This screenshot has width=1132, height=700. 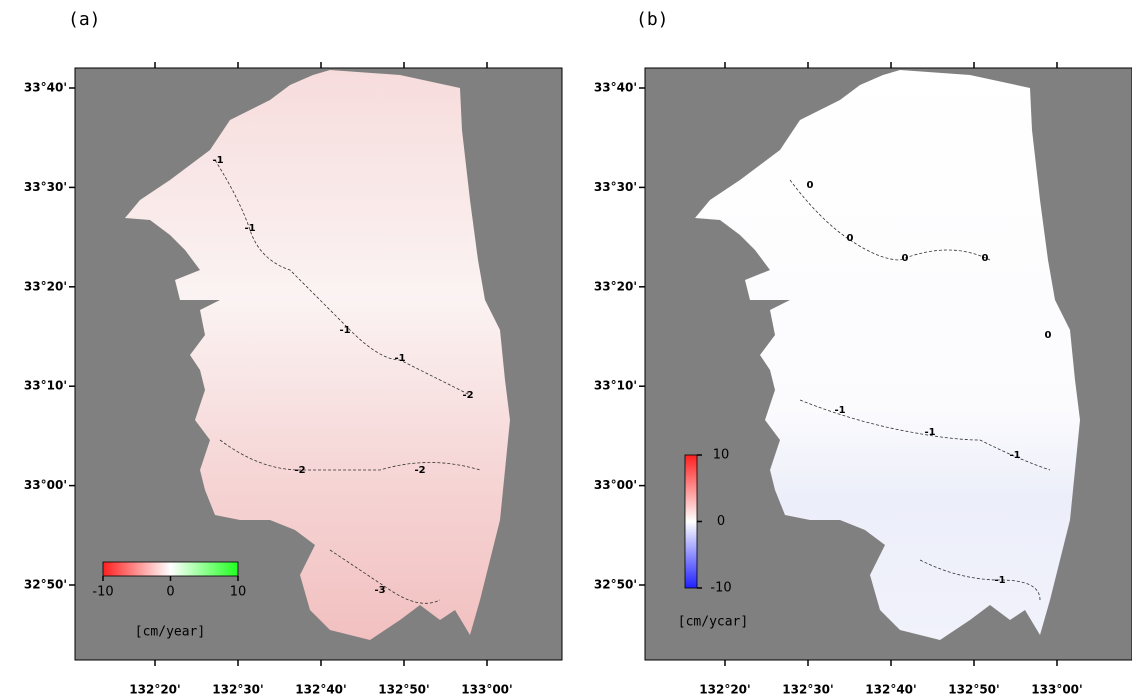 What do you see at coordinates (713, 622) in the screenshot?
I see `colorbar-unit: [cm/ycar]` at bounding box center [713, 622].